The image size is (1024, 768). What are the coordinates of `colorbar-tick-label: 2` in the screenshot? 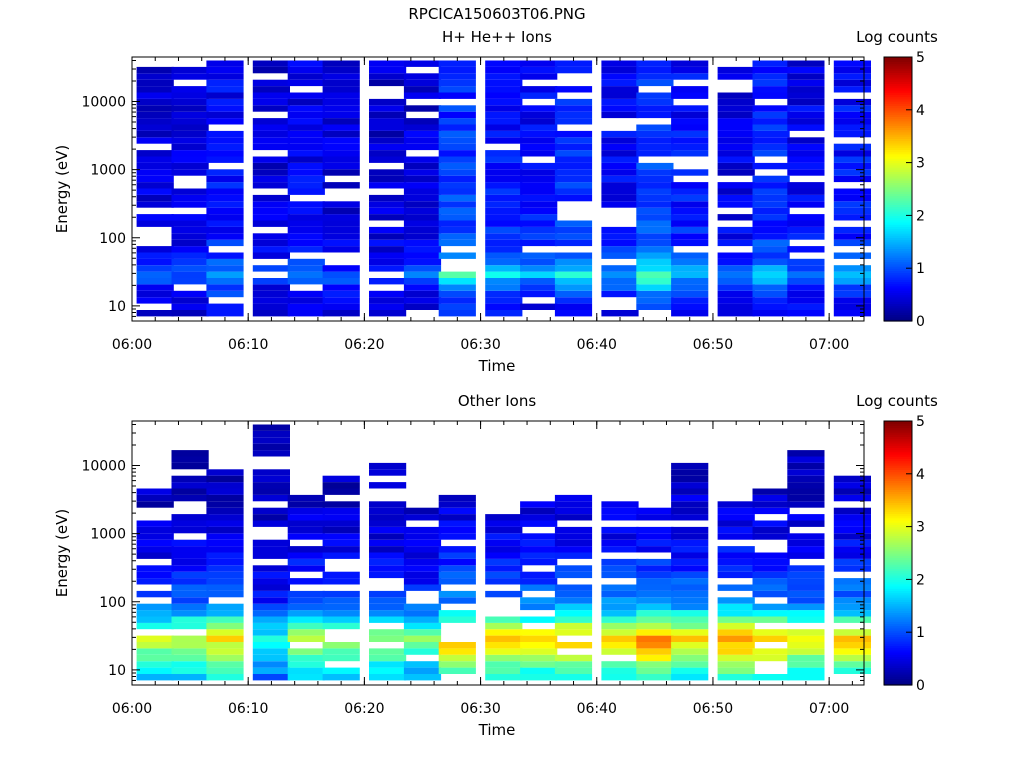 It's located at (920, 580).